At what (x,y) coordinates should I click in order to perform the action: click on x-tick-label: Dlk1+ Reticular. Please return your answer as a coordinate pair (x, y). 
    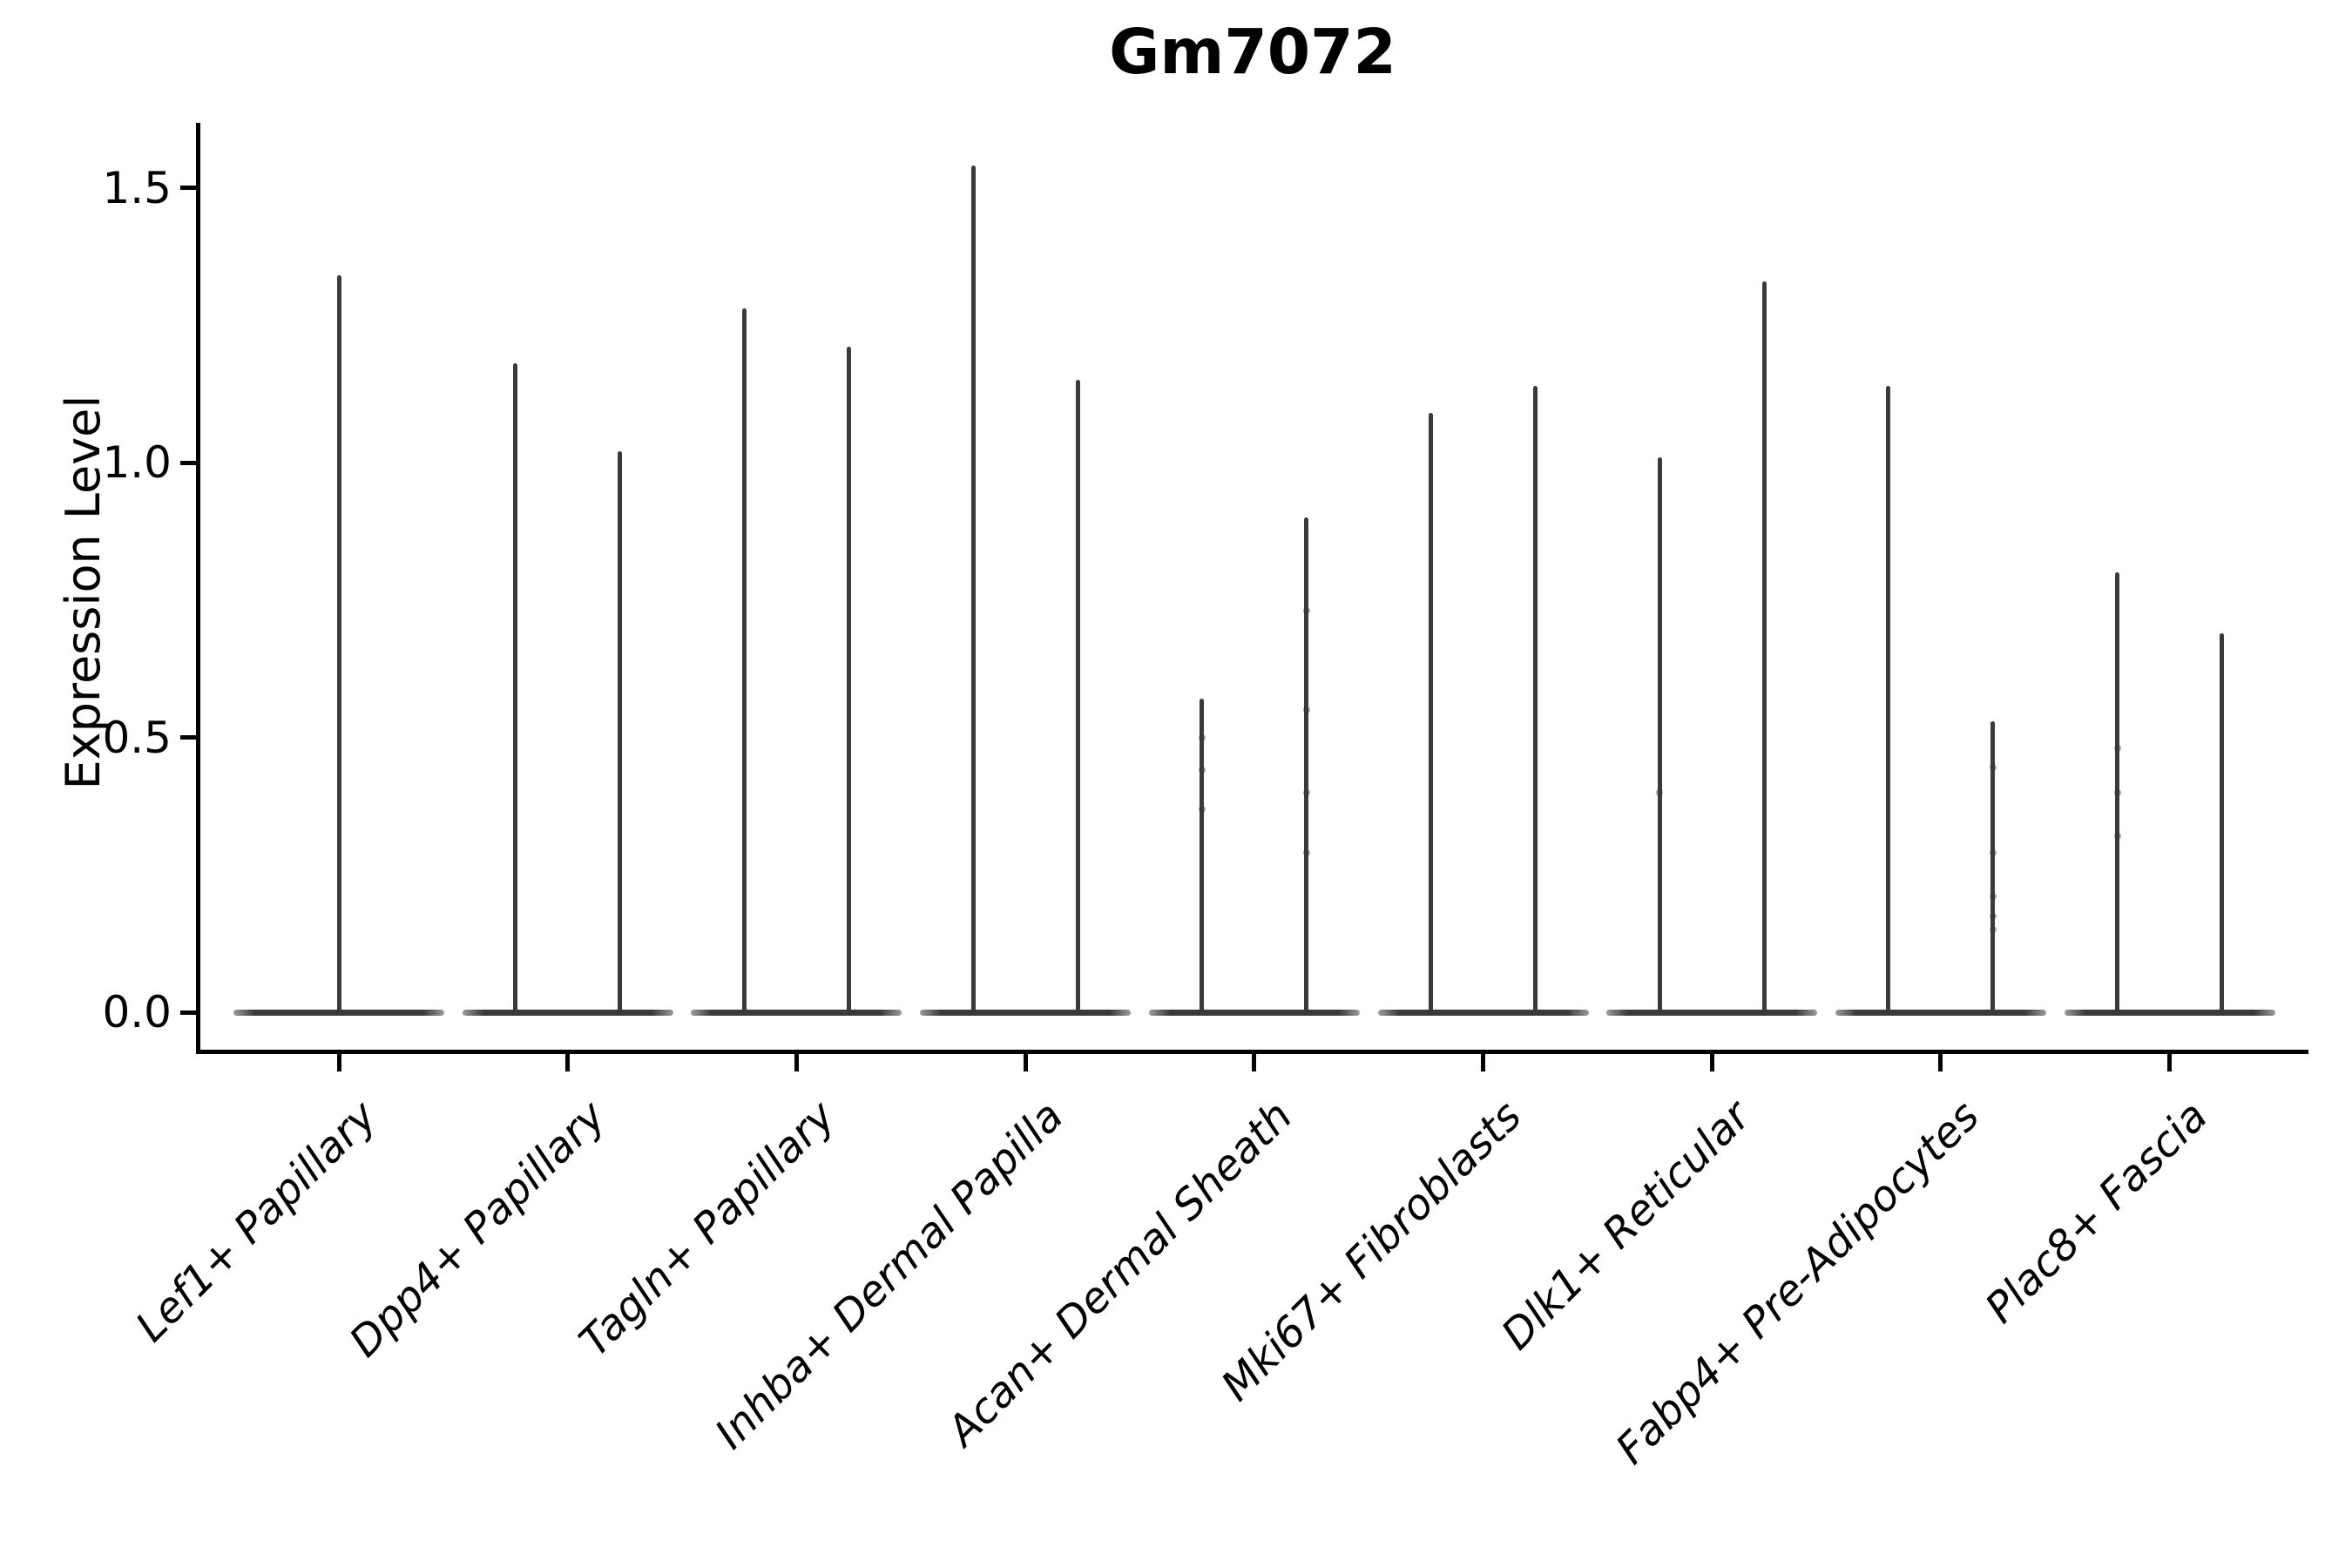
    Looking at the image, I should click on (1625, 1226).